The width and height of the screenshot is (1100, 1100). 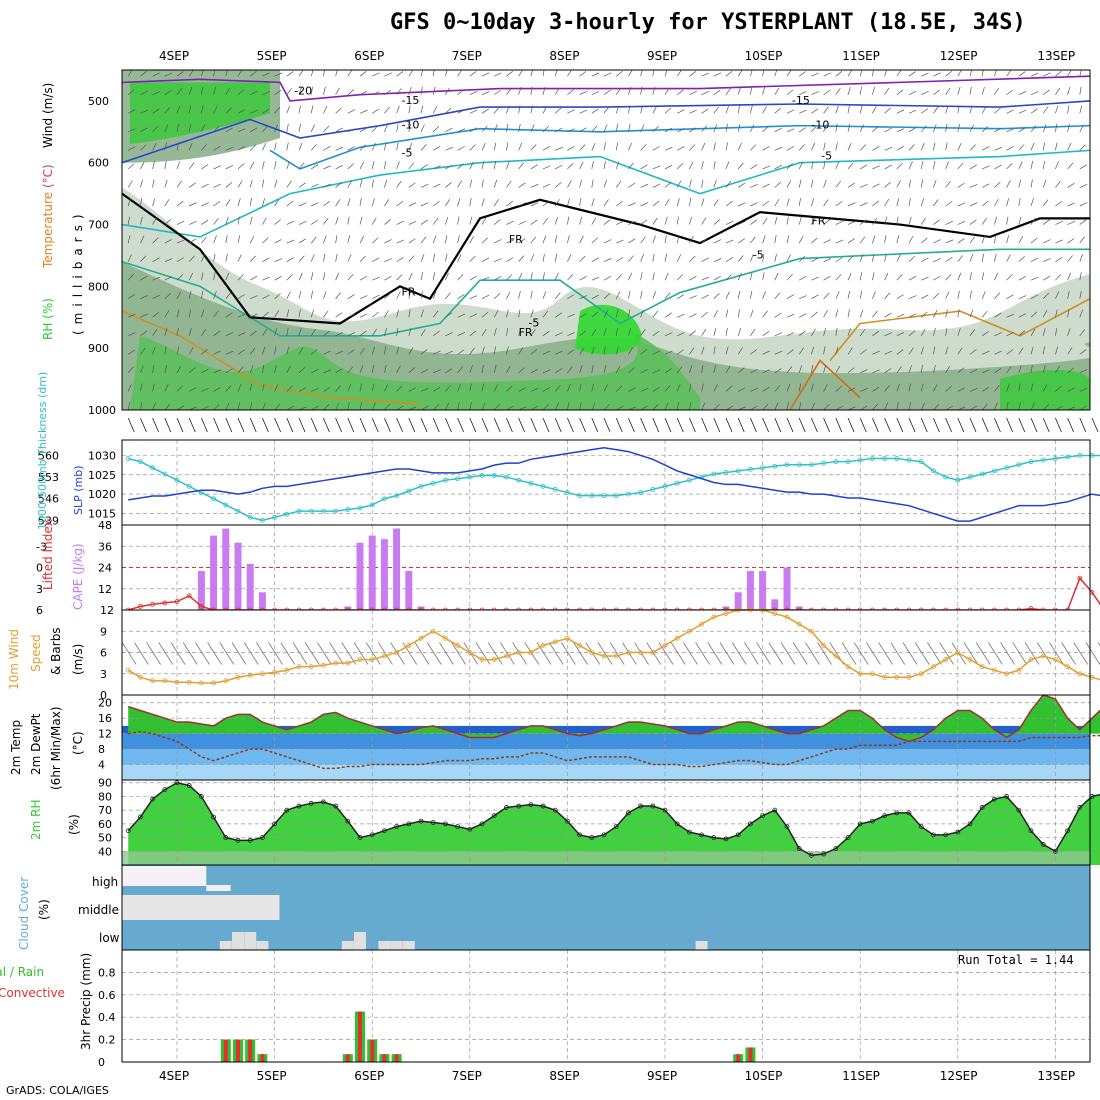 What do you see at coordinates (24, 913) in the screenshot?
I see `cloud-label: Cloud Cover` at bounding box center [24, 913].